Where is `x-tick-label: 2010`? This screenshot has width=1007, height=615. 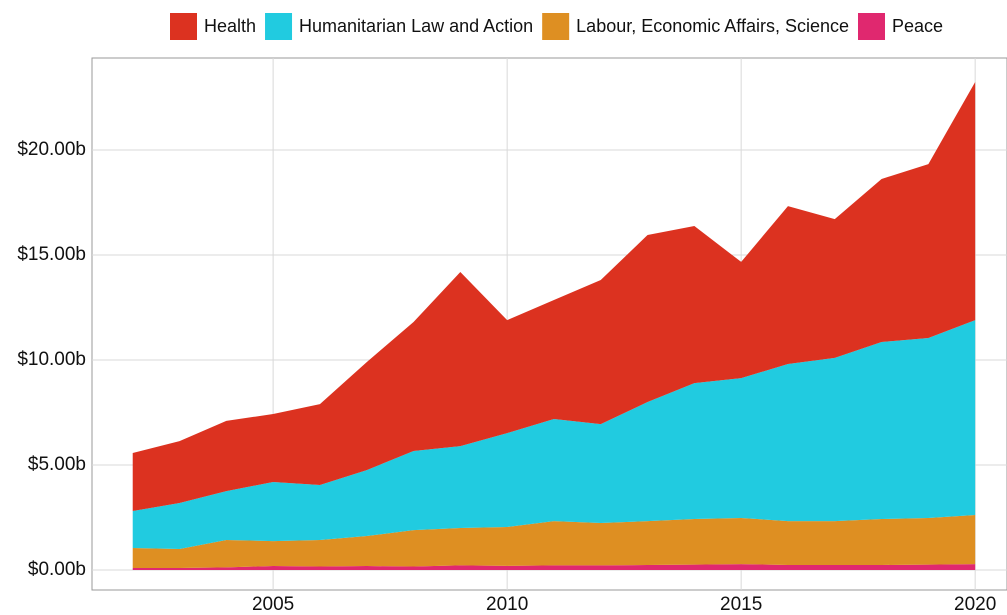 x-tick-label: 2010 is located at coordinates (507, 604).